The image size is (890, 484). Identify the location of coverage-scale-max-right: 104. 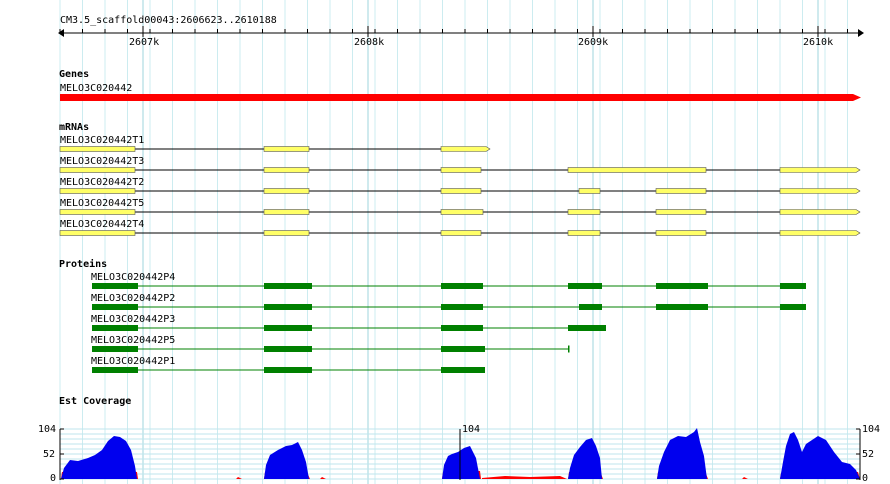
(871, 429).